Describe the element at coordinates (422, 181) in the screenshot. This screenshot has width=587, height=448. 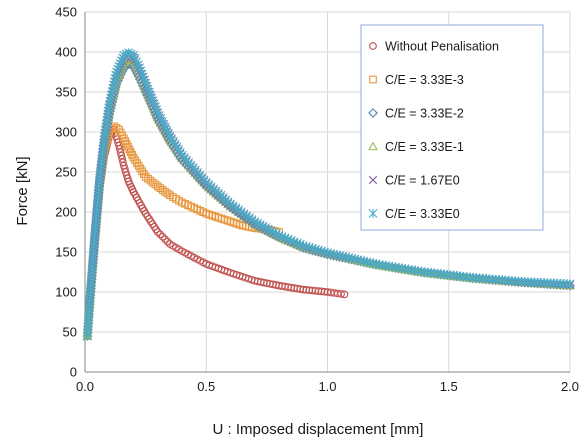
I see `legend-label: C/E = 1.67E0` at that location.